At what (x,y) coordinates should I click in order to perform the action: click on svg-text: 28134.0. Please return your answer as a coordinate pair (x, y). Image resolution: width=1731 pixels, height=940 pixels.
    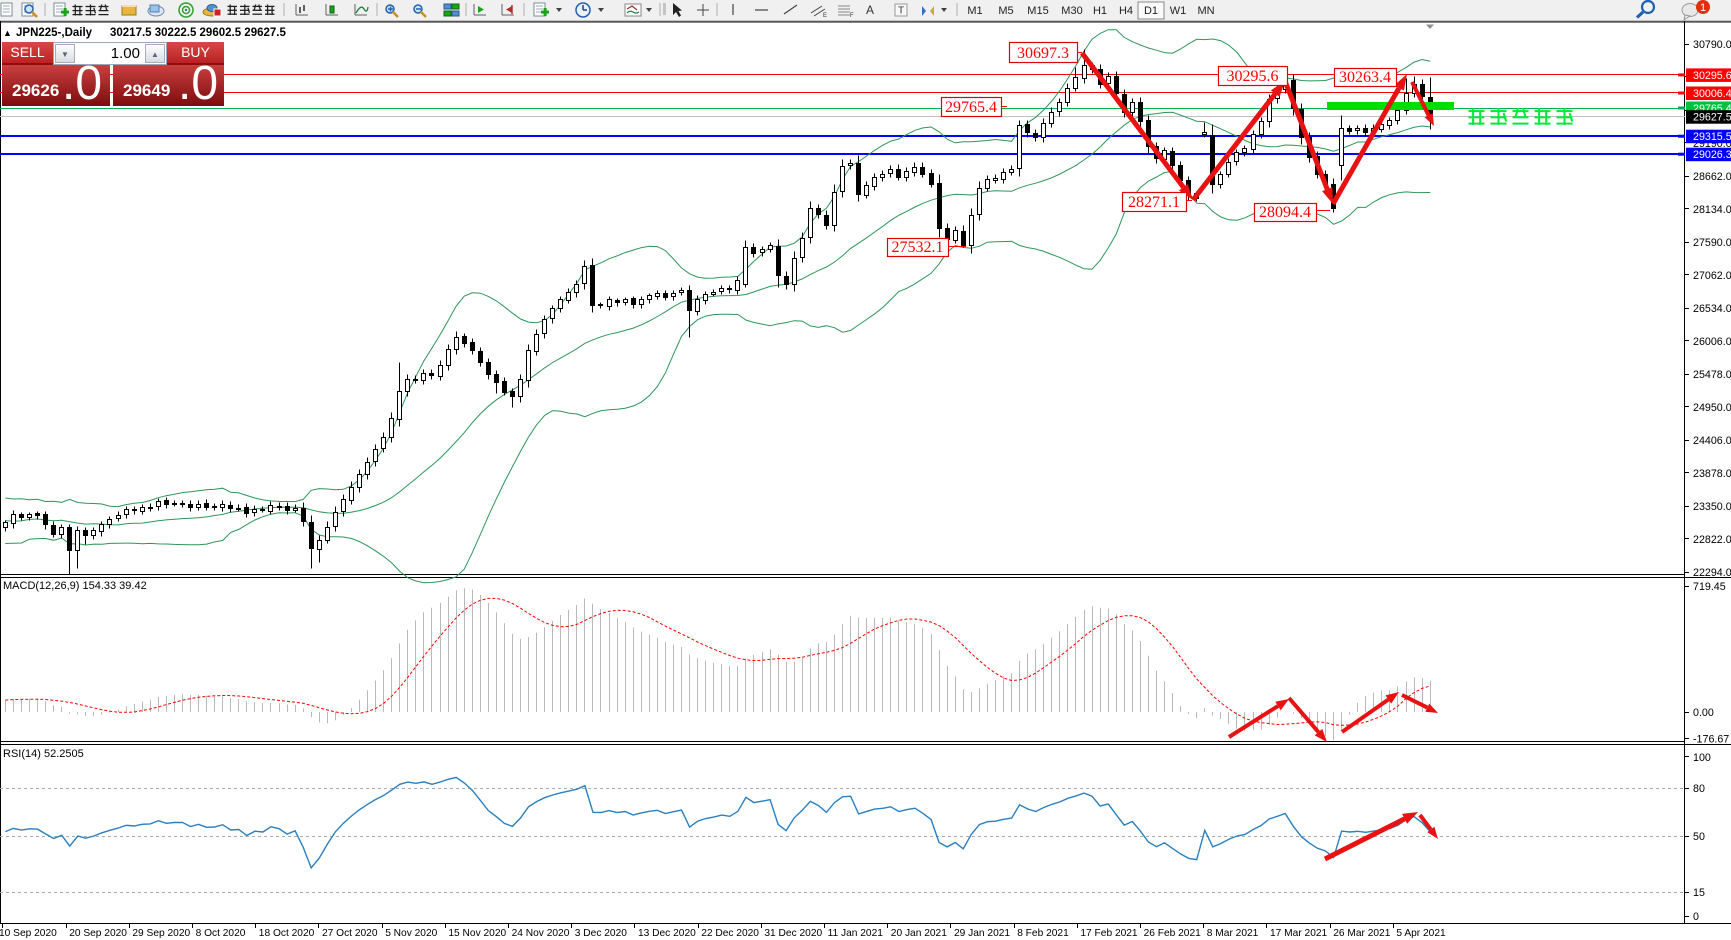
    Looking at the image, I should click on (1712, 210).